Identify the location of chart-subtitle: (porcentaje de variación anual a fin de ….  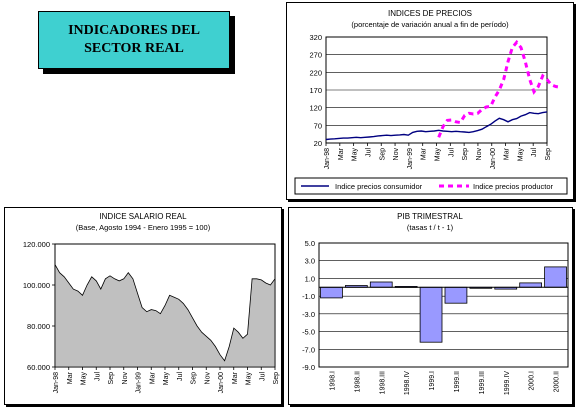
(430, 24).